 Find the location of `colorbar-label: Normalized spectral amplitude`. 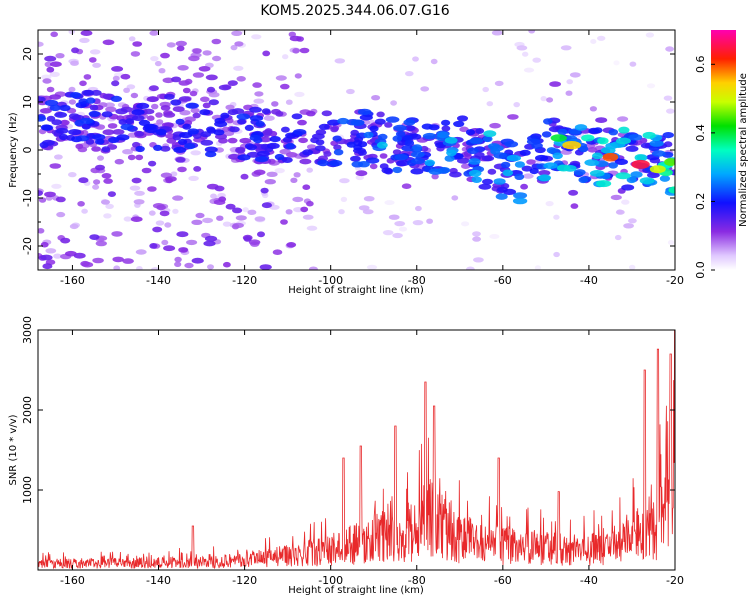

colorbar-label: Normalized spectral amplitude is located at coordinates (743, 150).